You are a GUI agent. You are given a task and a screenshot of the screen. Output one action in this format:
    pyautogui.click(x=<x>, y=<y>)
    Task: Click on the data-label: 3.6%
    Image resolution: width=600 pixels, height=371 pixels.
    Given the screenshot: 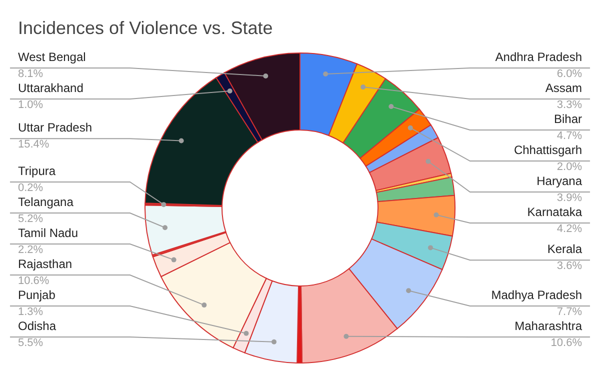 What is the action you would take?
    pyautogui.click(x=569, y=266)
    